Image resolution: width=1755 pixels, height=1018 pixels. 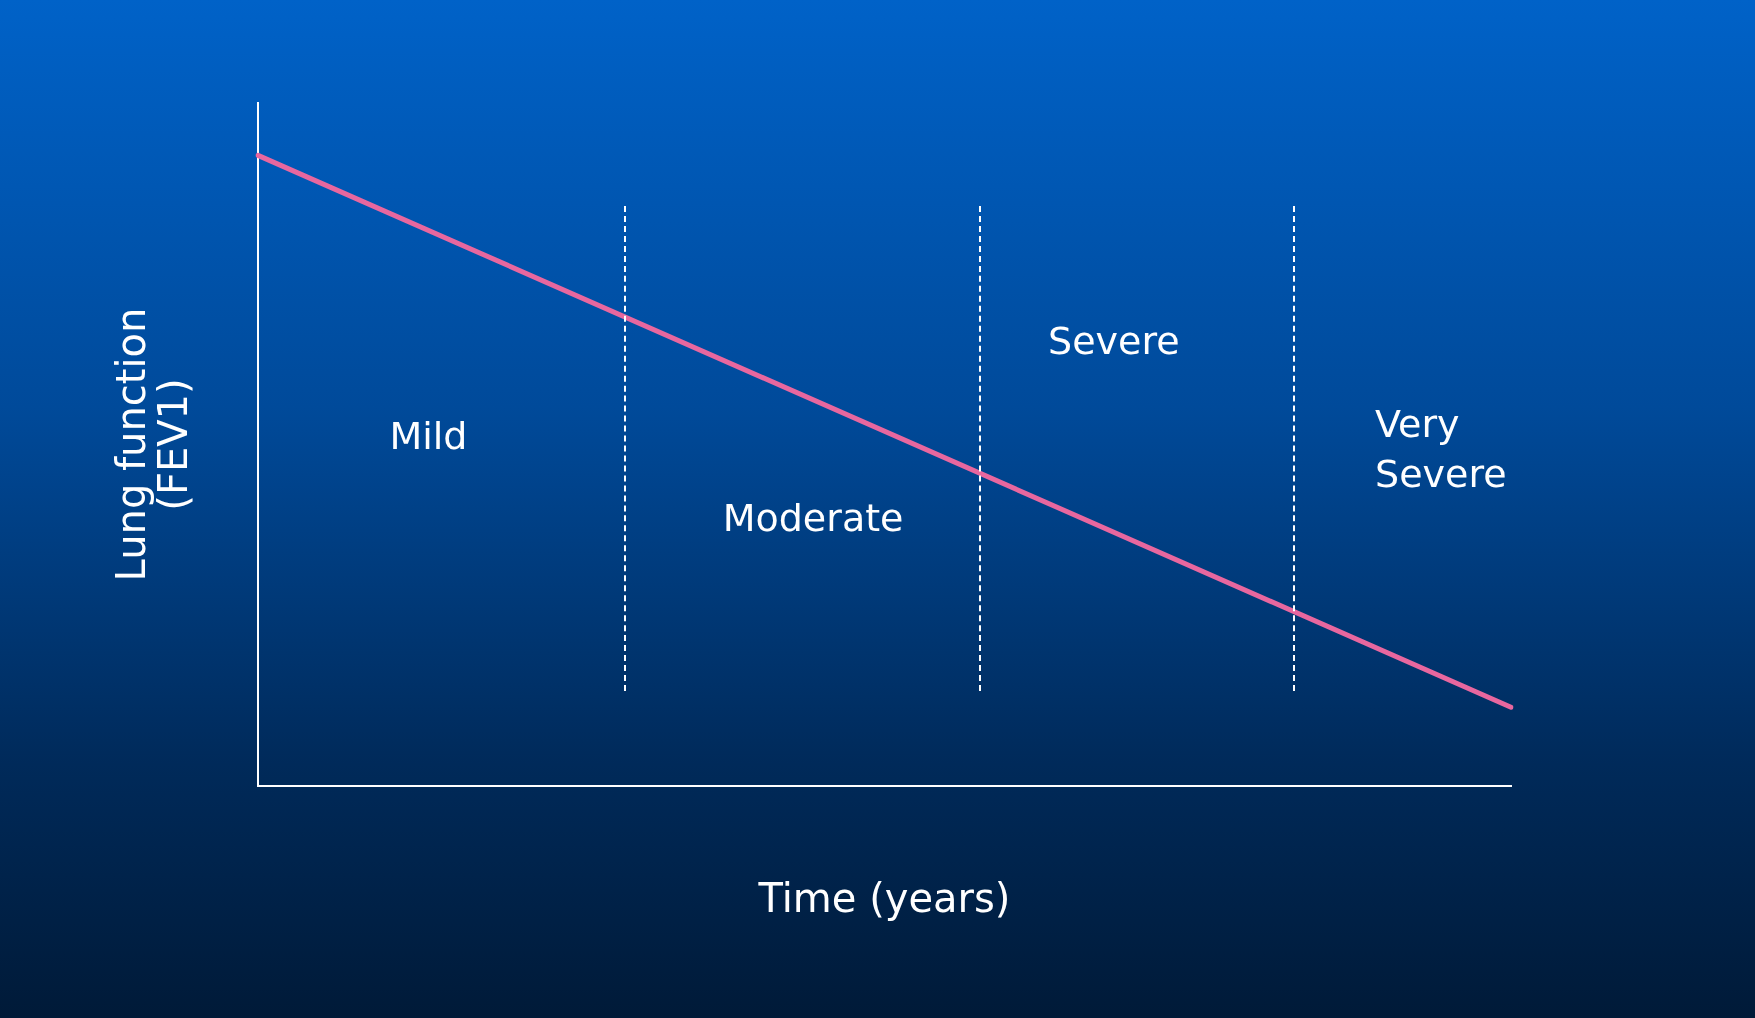 I want to click on annotation: Mild, so click(x=428, y=436).